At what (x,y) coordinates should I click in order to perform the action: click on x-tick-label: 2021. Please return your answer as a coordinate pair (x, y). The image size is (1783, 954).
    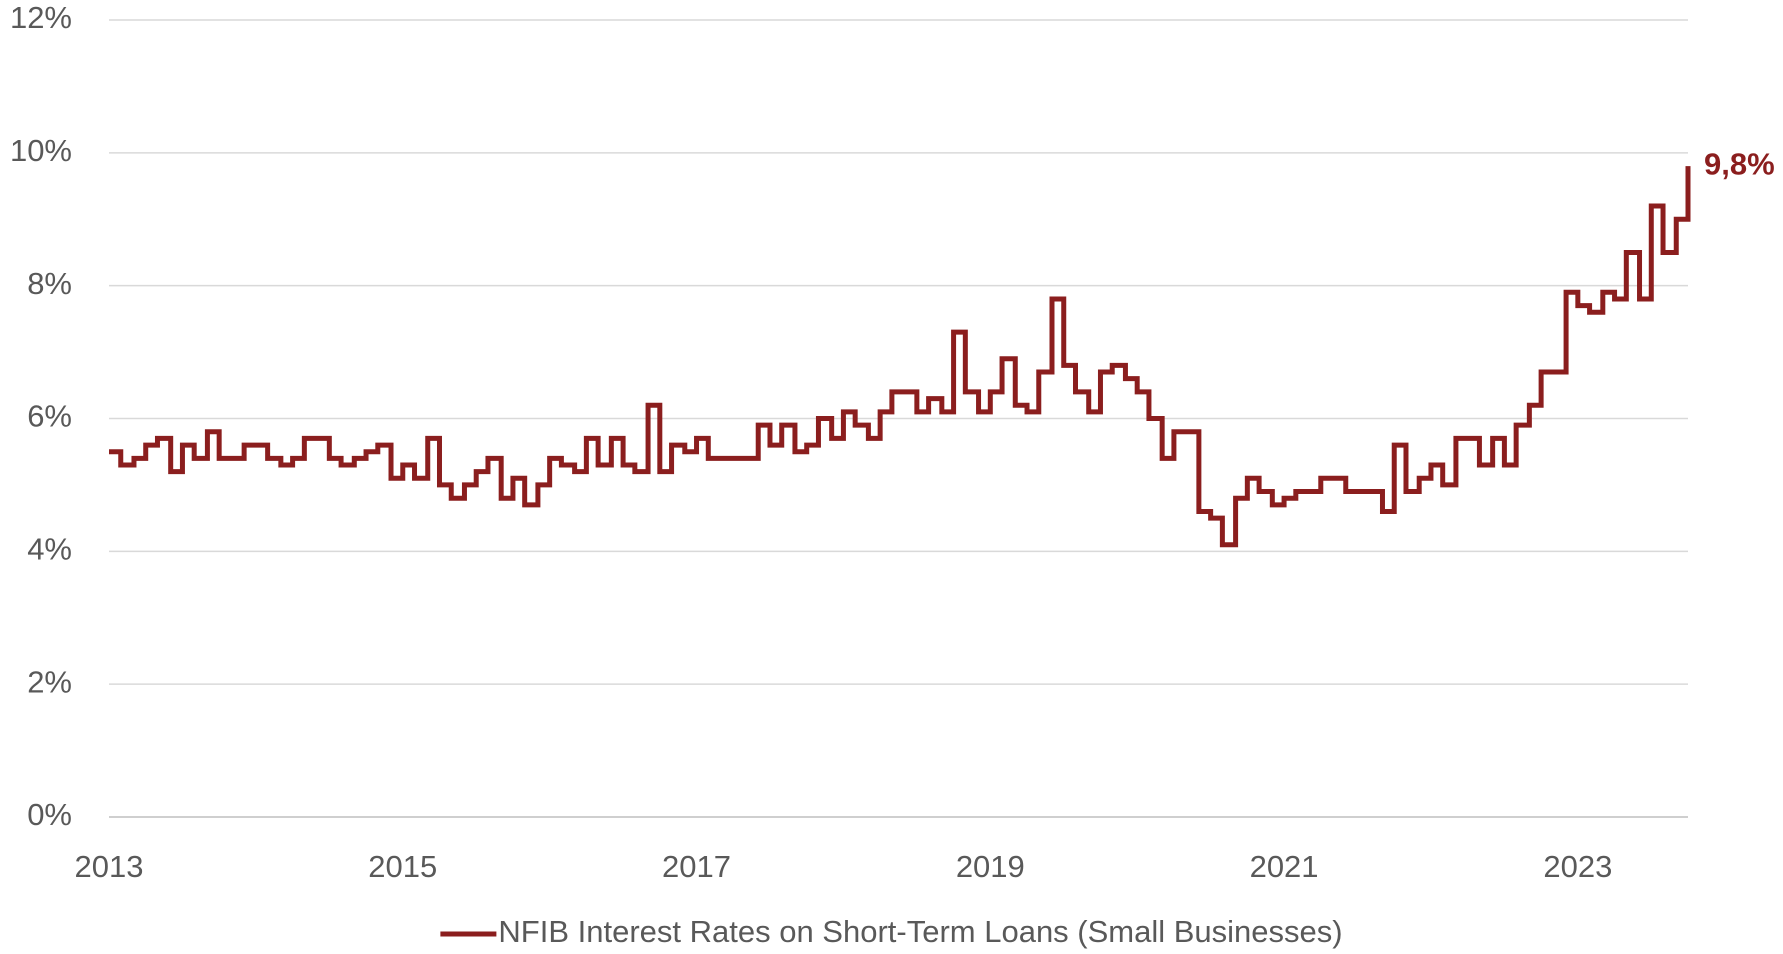
    Looking at the image, I should click on (1284, 866).